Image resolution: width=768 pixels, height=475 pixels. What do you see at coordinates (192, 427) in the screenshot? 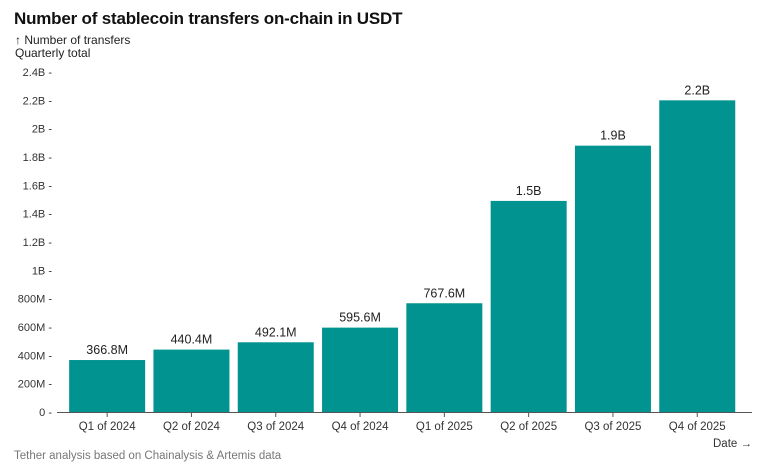
I see `x-tick-label: Q2 of 2024` at bounding box center [192, 427].